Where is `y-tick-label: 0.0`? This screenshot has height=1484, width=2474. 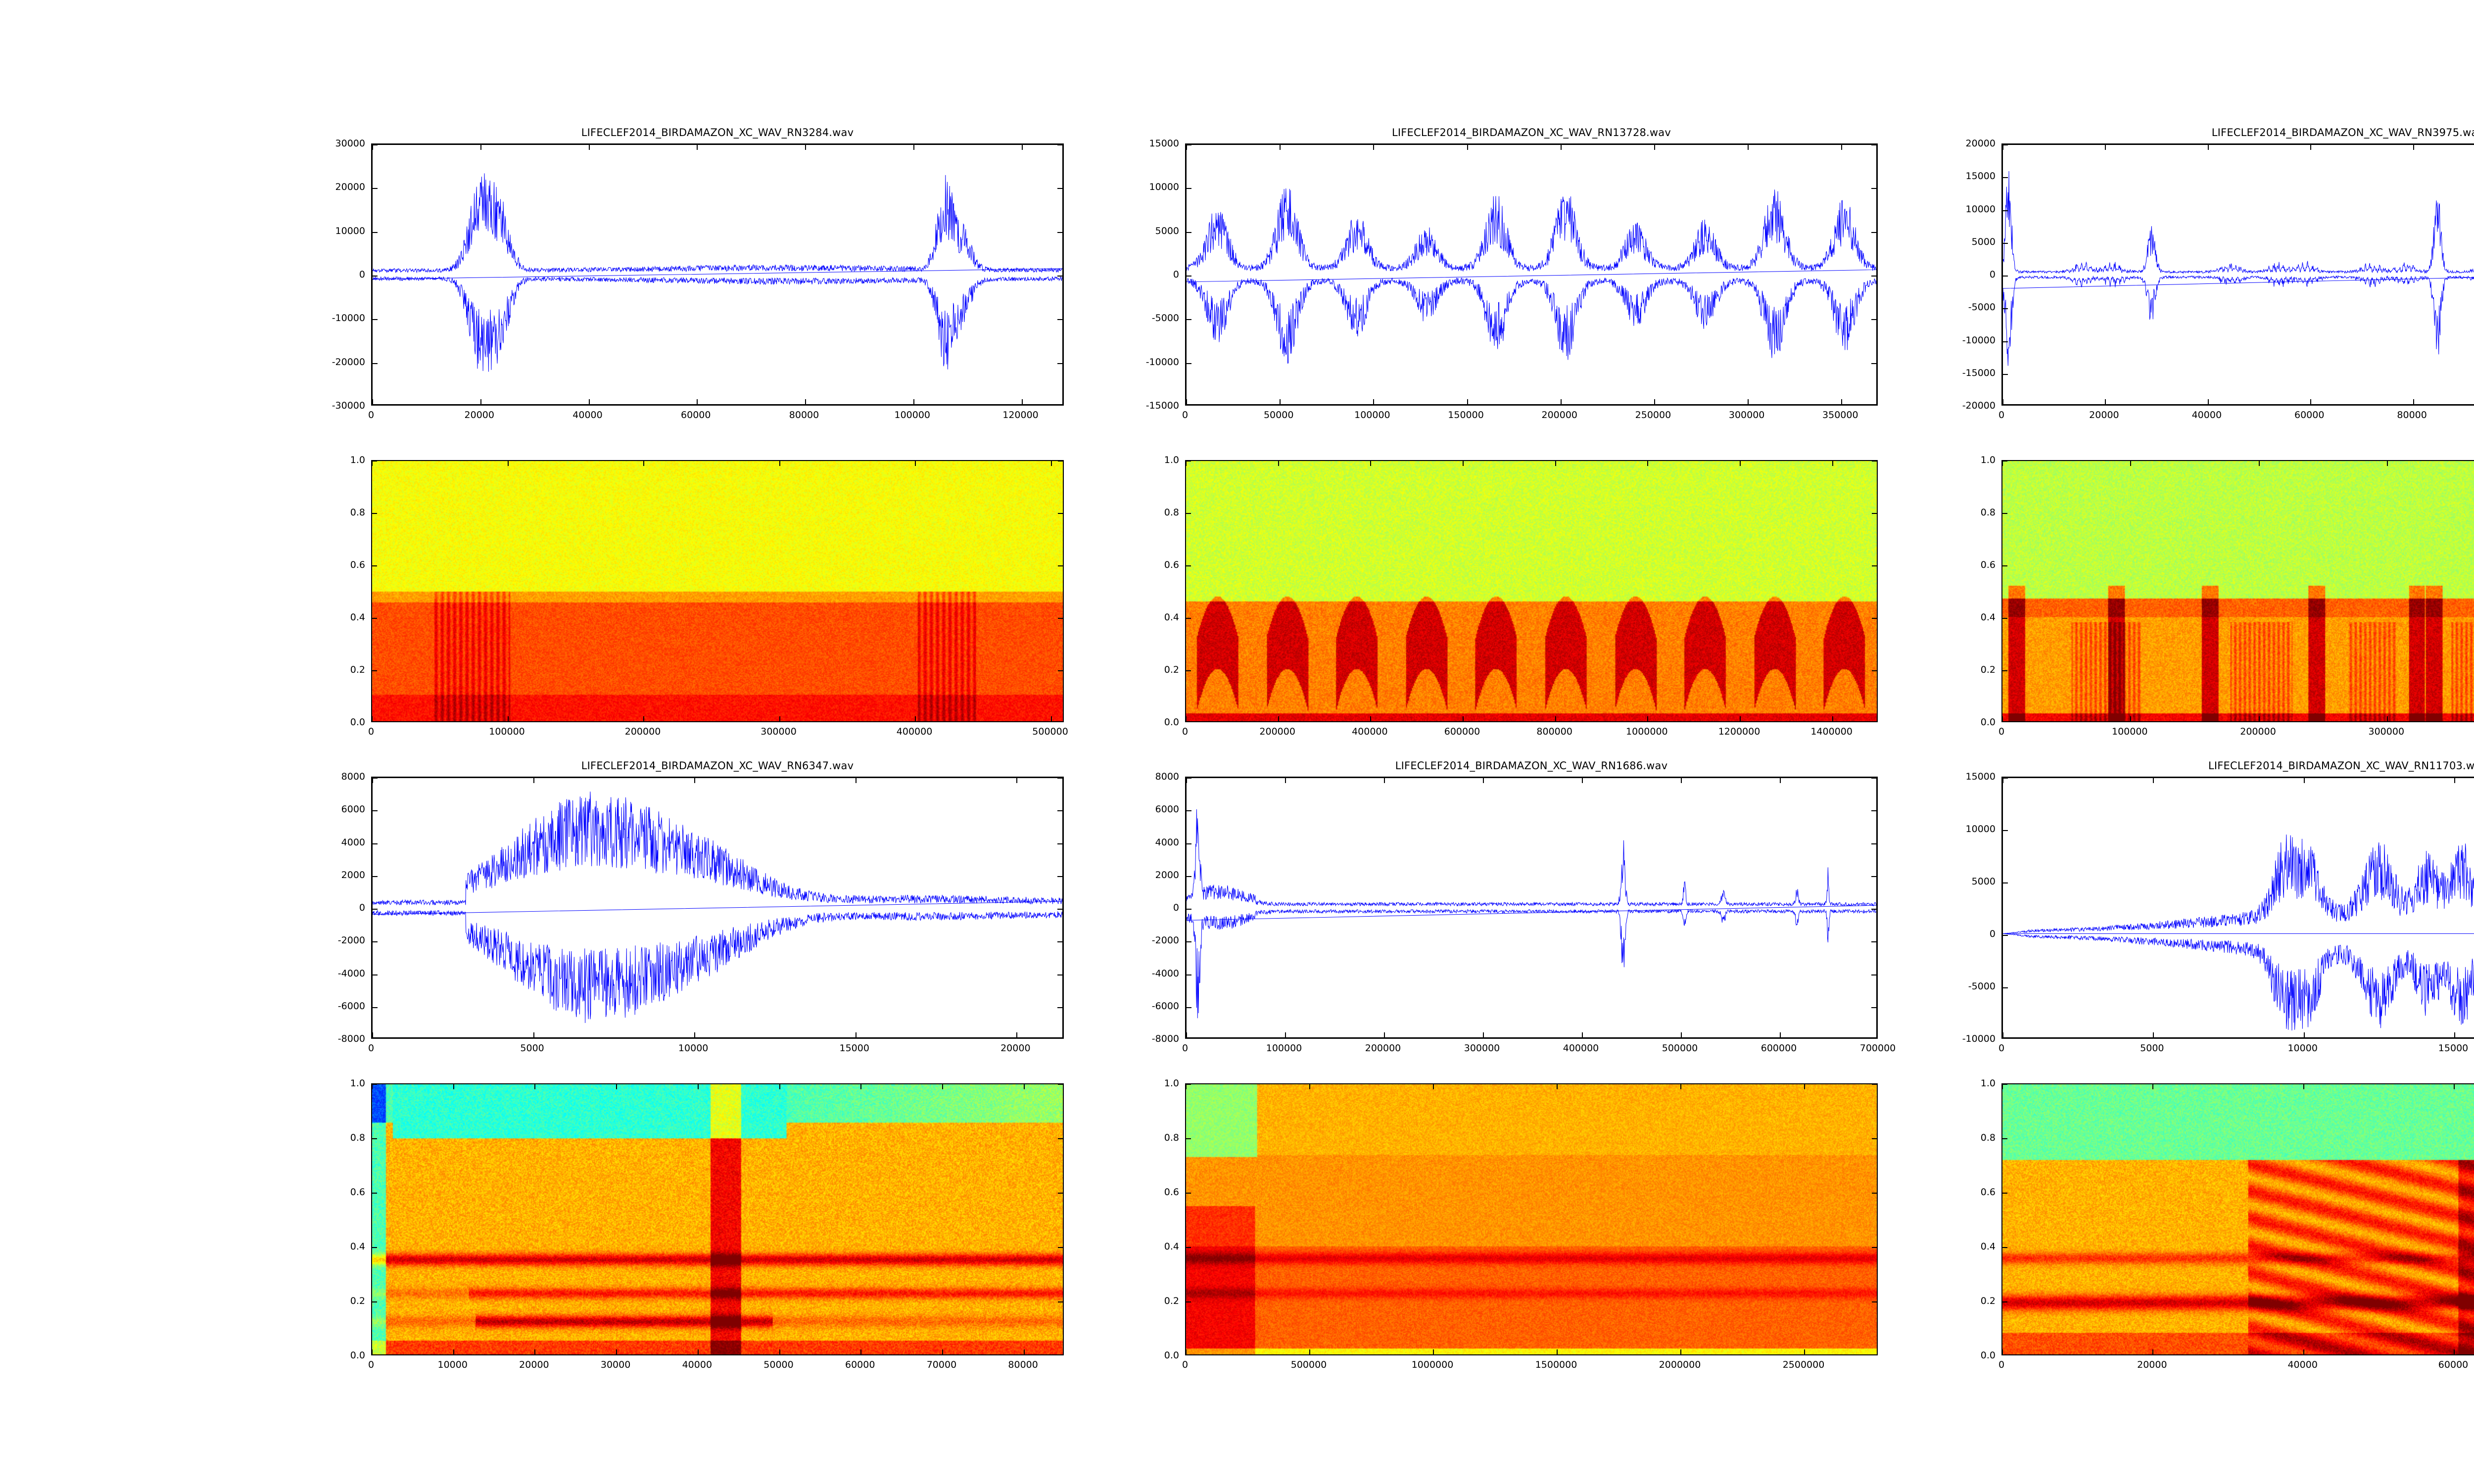
y-tick-label: 0.0 is located at coordinates (1172, 1355).